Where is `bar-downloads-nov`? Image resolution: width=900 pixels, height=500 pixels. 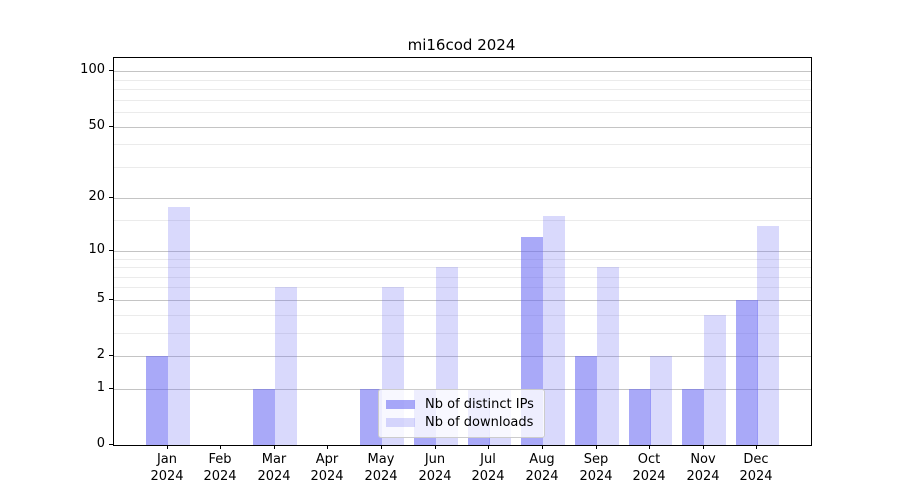 bar-downloads-nov is located at coordinates (715, 380).